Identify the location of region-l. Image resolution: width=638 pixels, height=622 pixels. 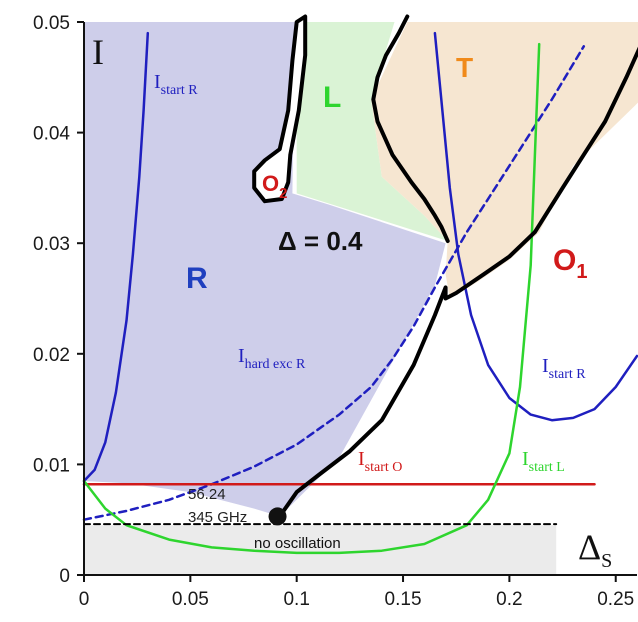
(372, 131).